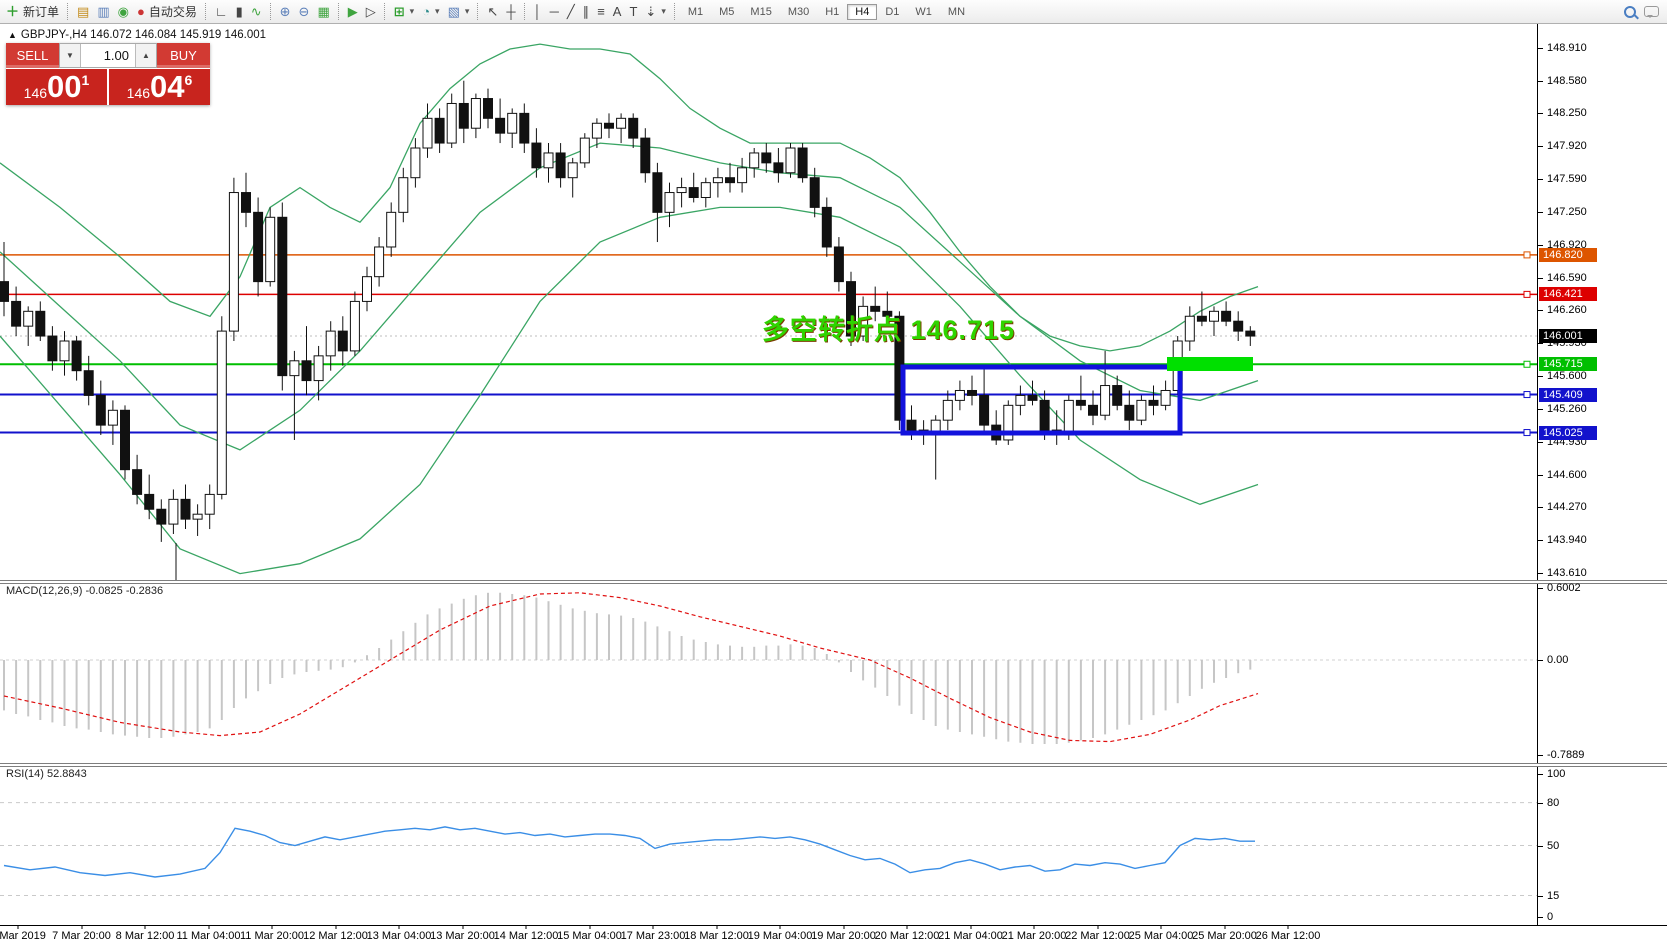  What do you see at coordinates (453, 11) in the screenshot?
I see `template-icon: ▧` at bounding box center [453, 11].